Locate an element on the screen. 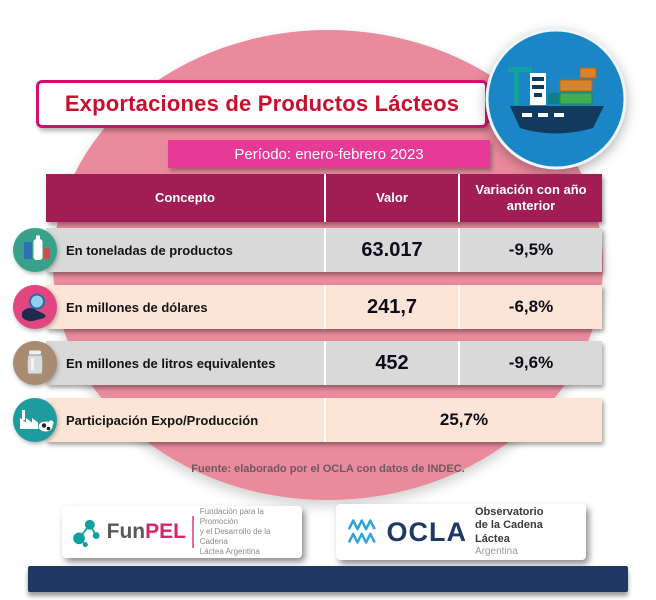 The width and height of the screenshot is (656, 600). funpel-tagline-line2: y el Desarrollo de la Cadena is located at coordinates (235, 536).